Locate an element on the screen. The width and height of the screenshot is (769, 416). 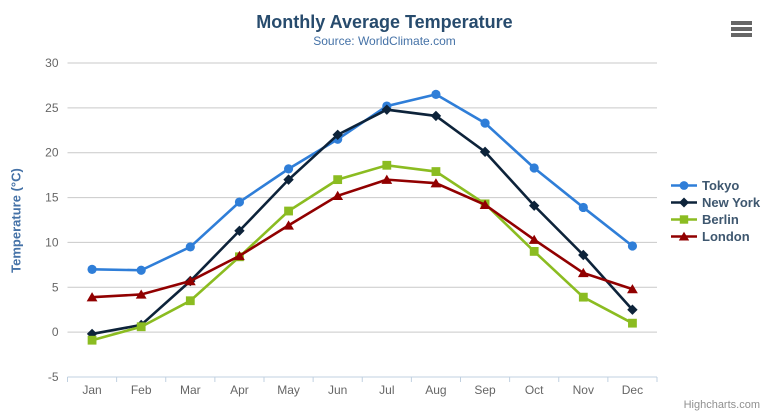
x-tick-label: Apr is located at coordinates (239, 390).